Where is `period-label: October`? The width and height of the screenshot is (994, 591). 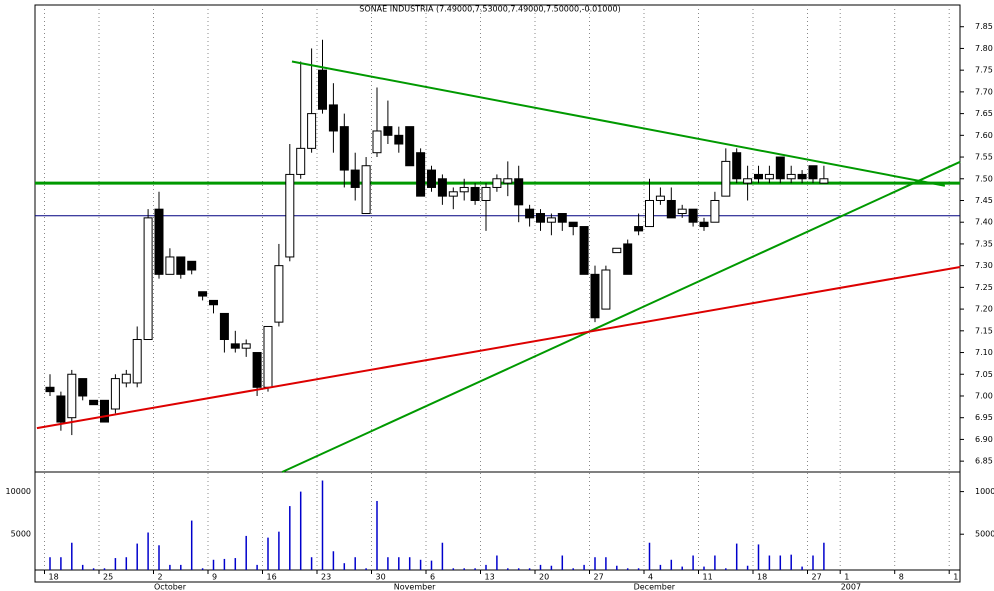
period-label: October is located at coordinates (170, 587).